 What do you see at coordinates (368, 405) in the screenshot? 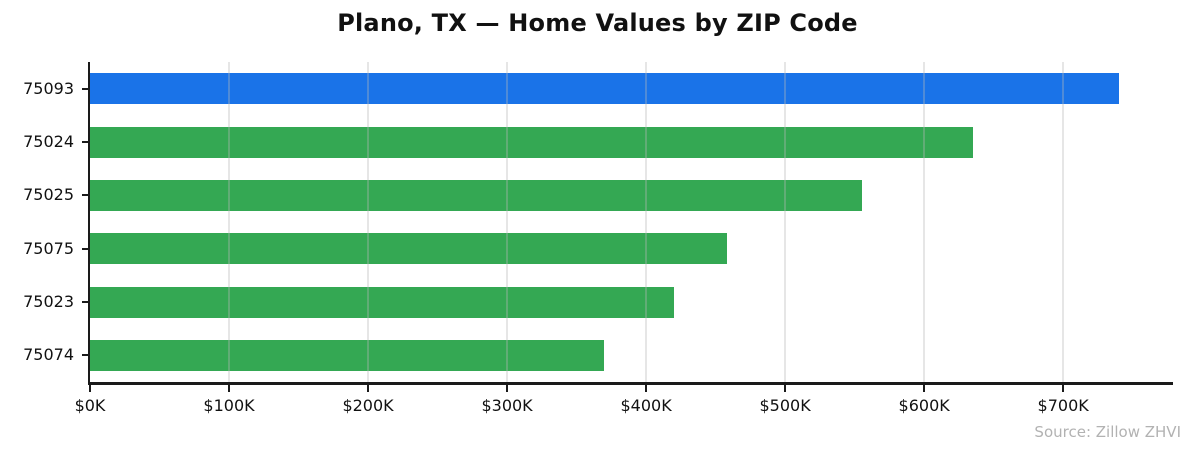
I see `x-tick-label: $200K` at bounding box center [368, 405].